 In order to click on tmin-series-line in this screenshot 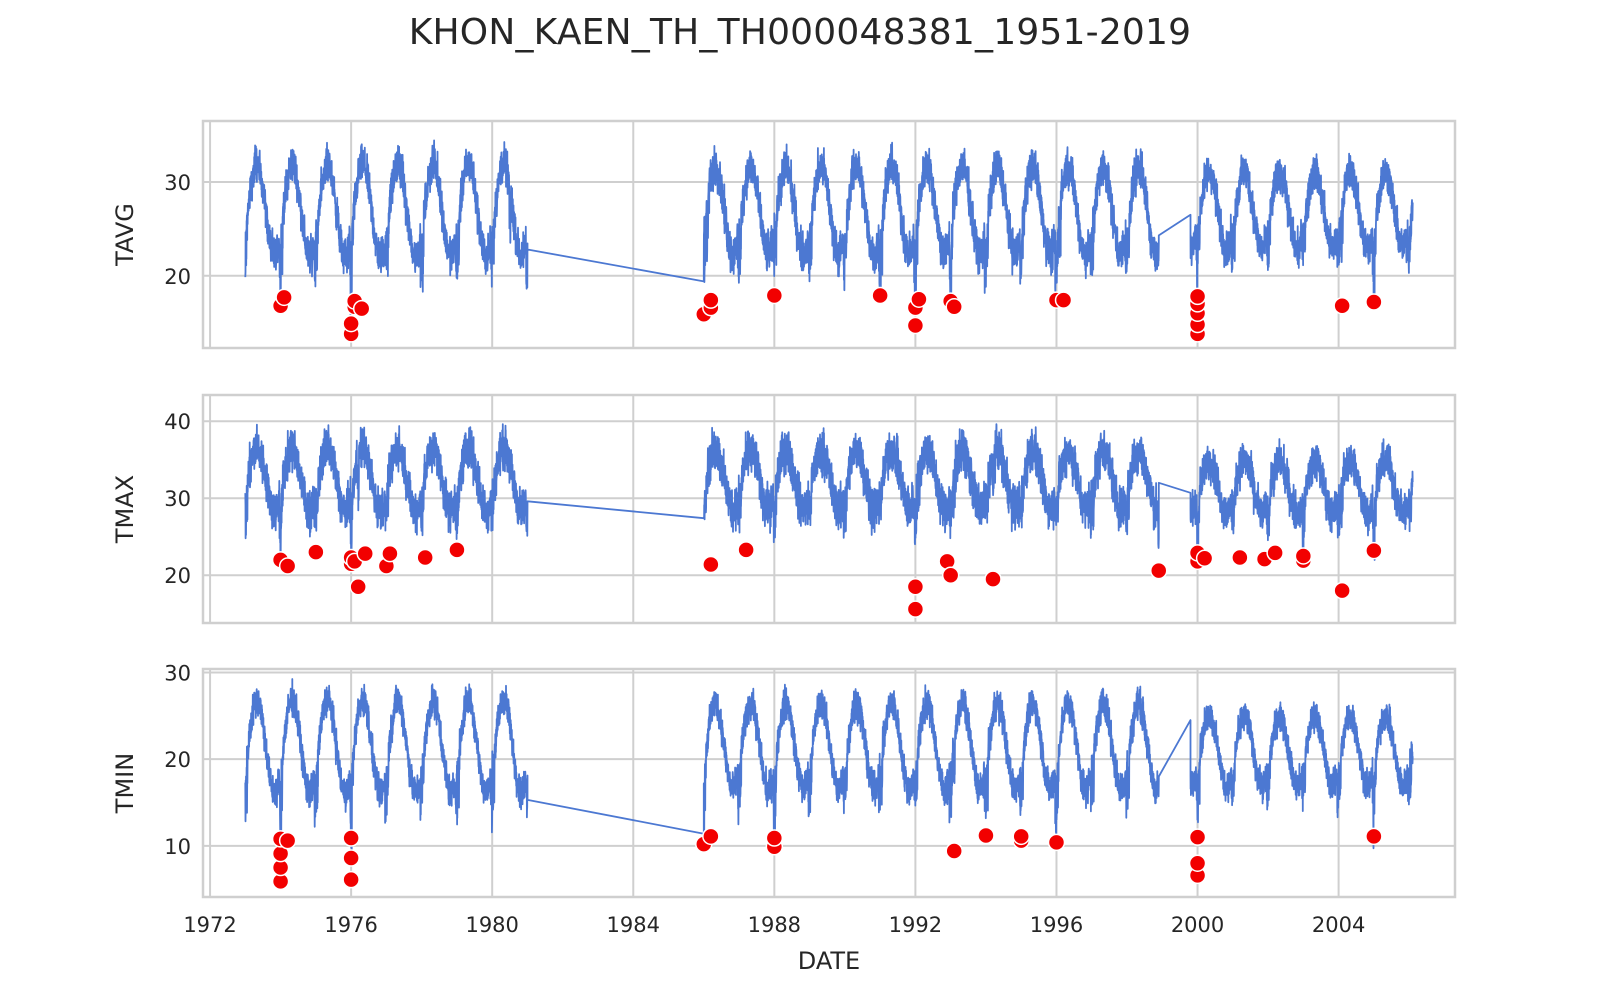, I will do `click(829, 767)`.